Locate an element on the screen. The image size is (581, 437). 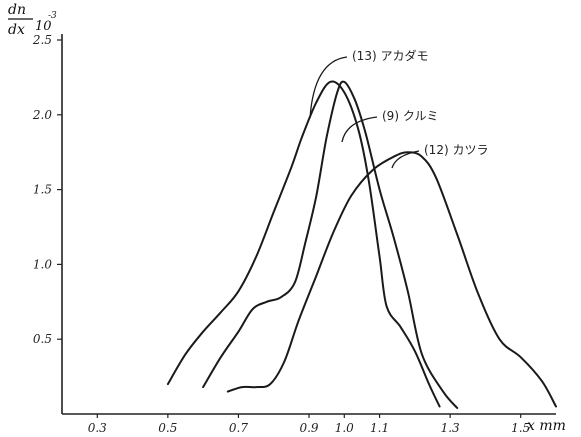
y-ticks: 0.5 1.0 1.5 2.0 2.5 is located at coordinates (47, 189).